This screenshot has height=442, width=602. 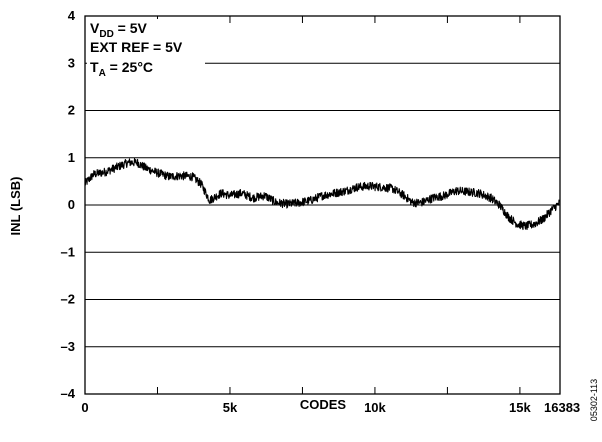 I want to click on x-tick-label: 15k, so click(x=520, y=407).